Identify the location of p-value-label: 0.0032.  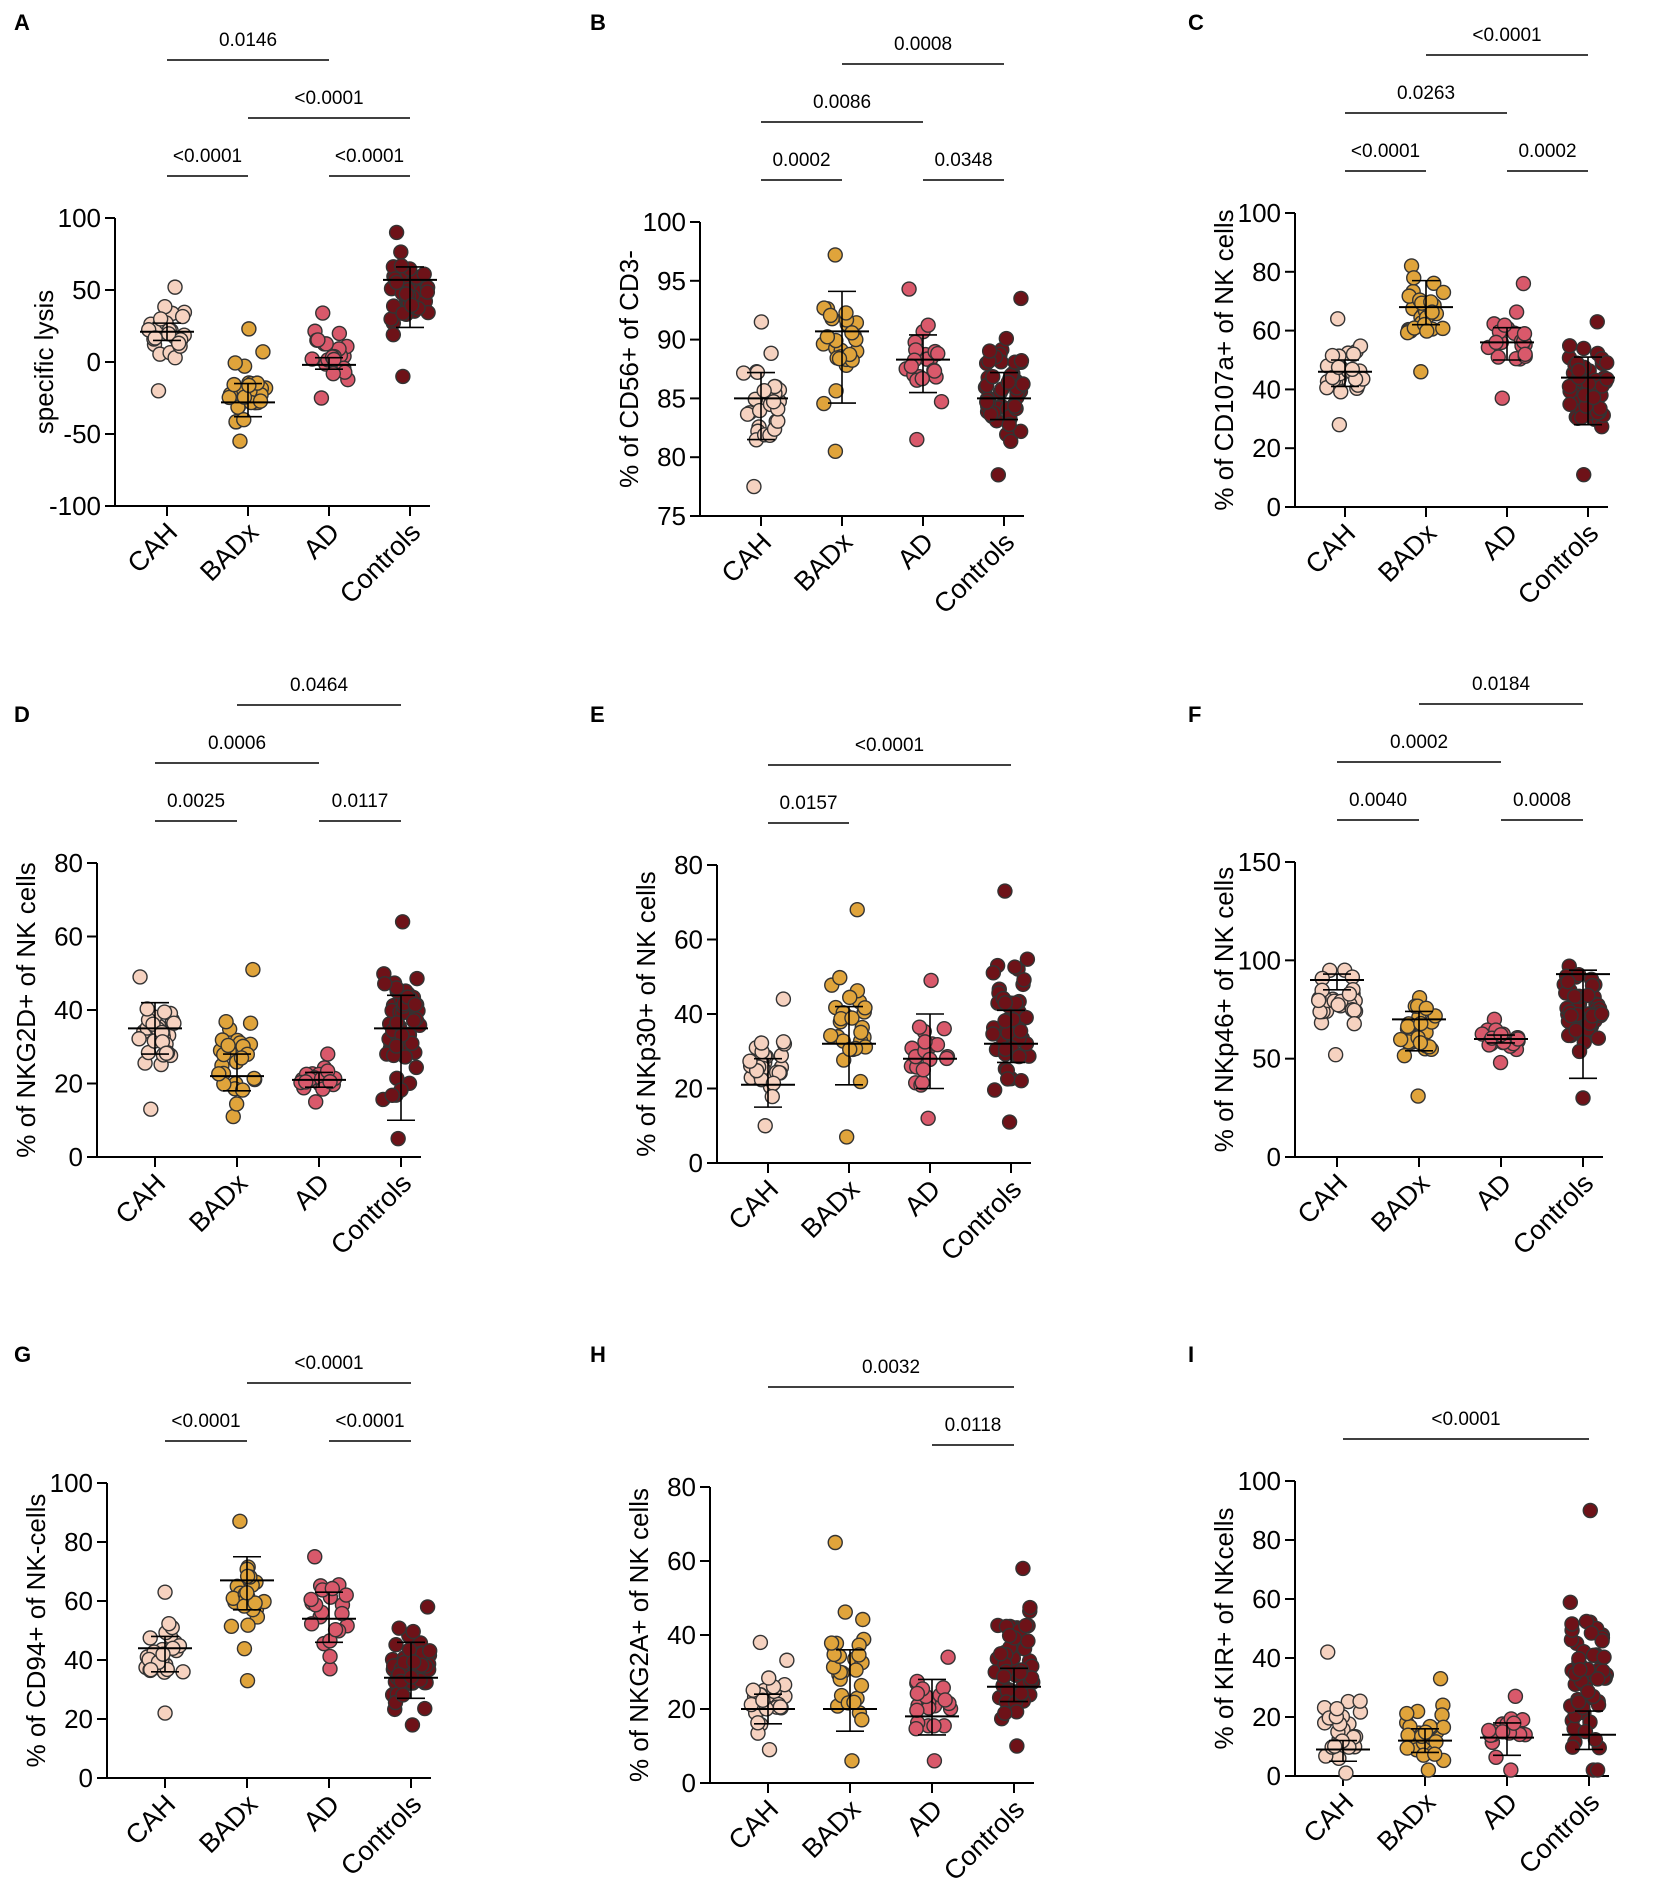
(891, 1367).